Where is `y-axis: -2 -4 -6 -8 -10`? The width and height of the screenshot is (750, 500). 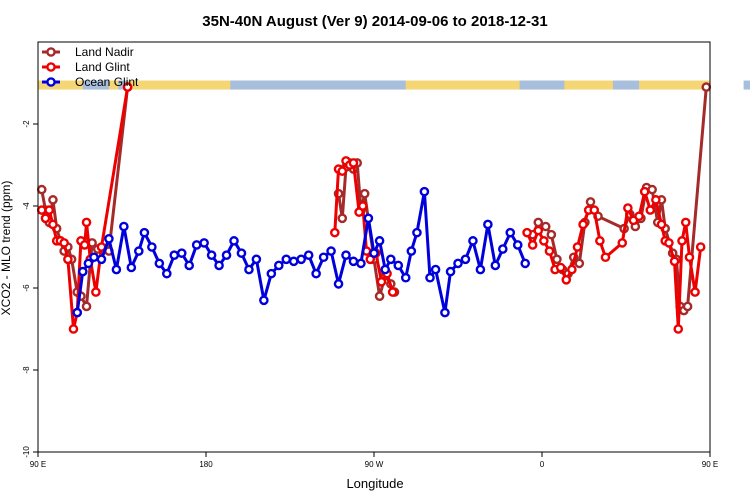 y-axis: -2 -4 -6 -8 -10 is located at coordinates (30, 289).